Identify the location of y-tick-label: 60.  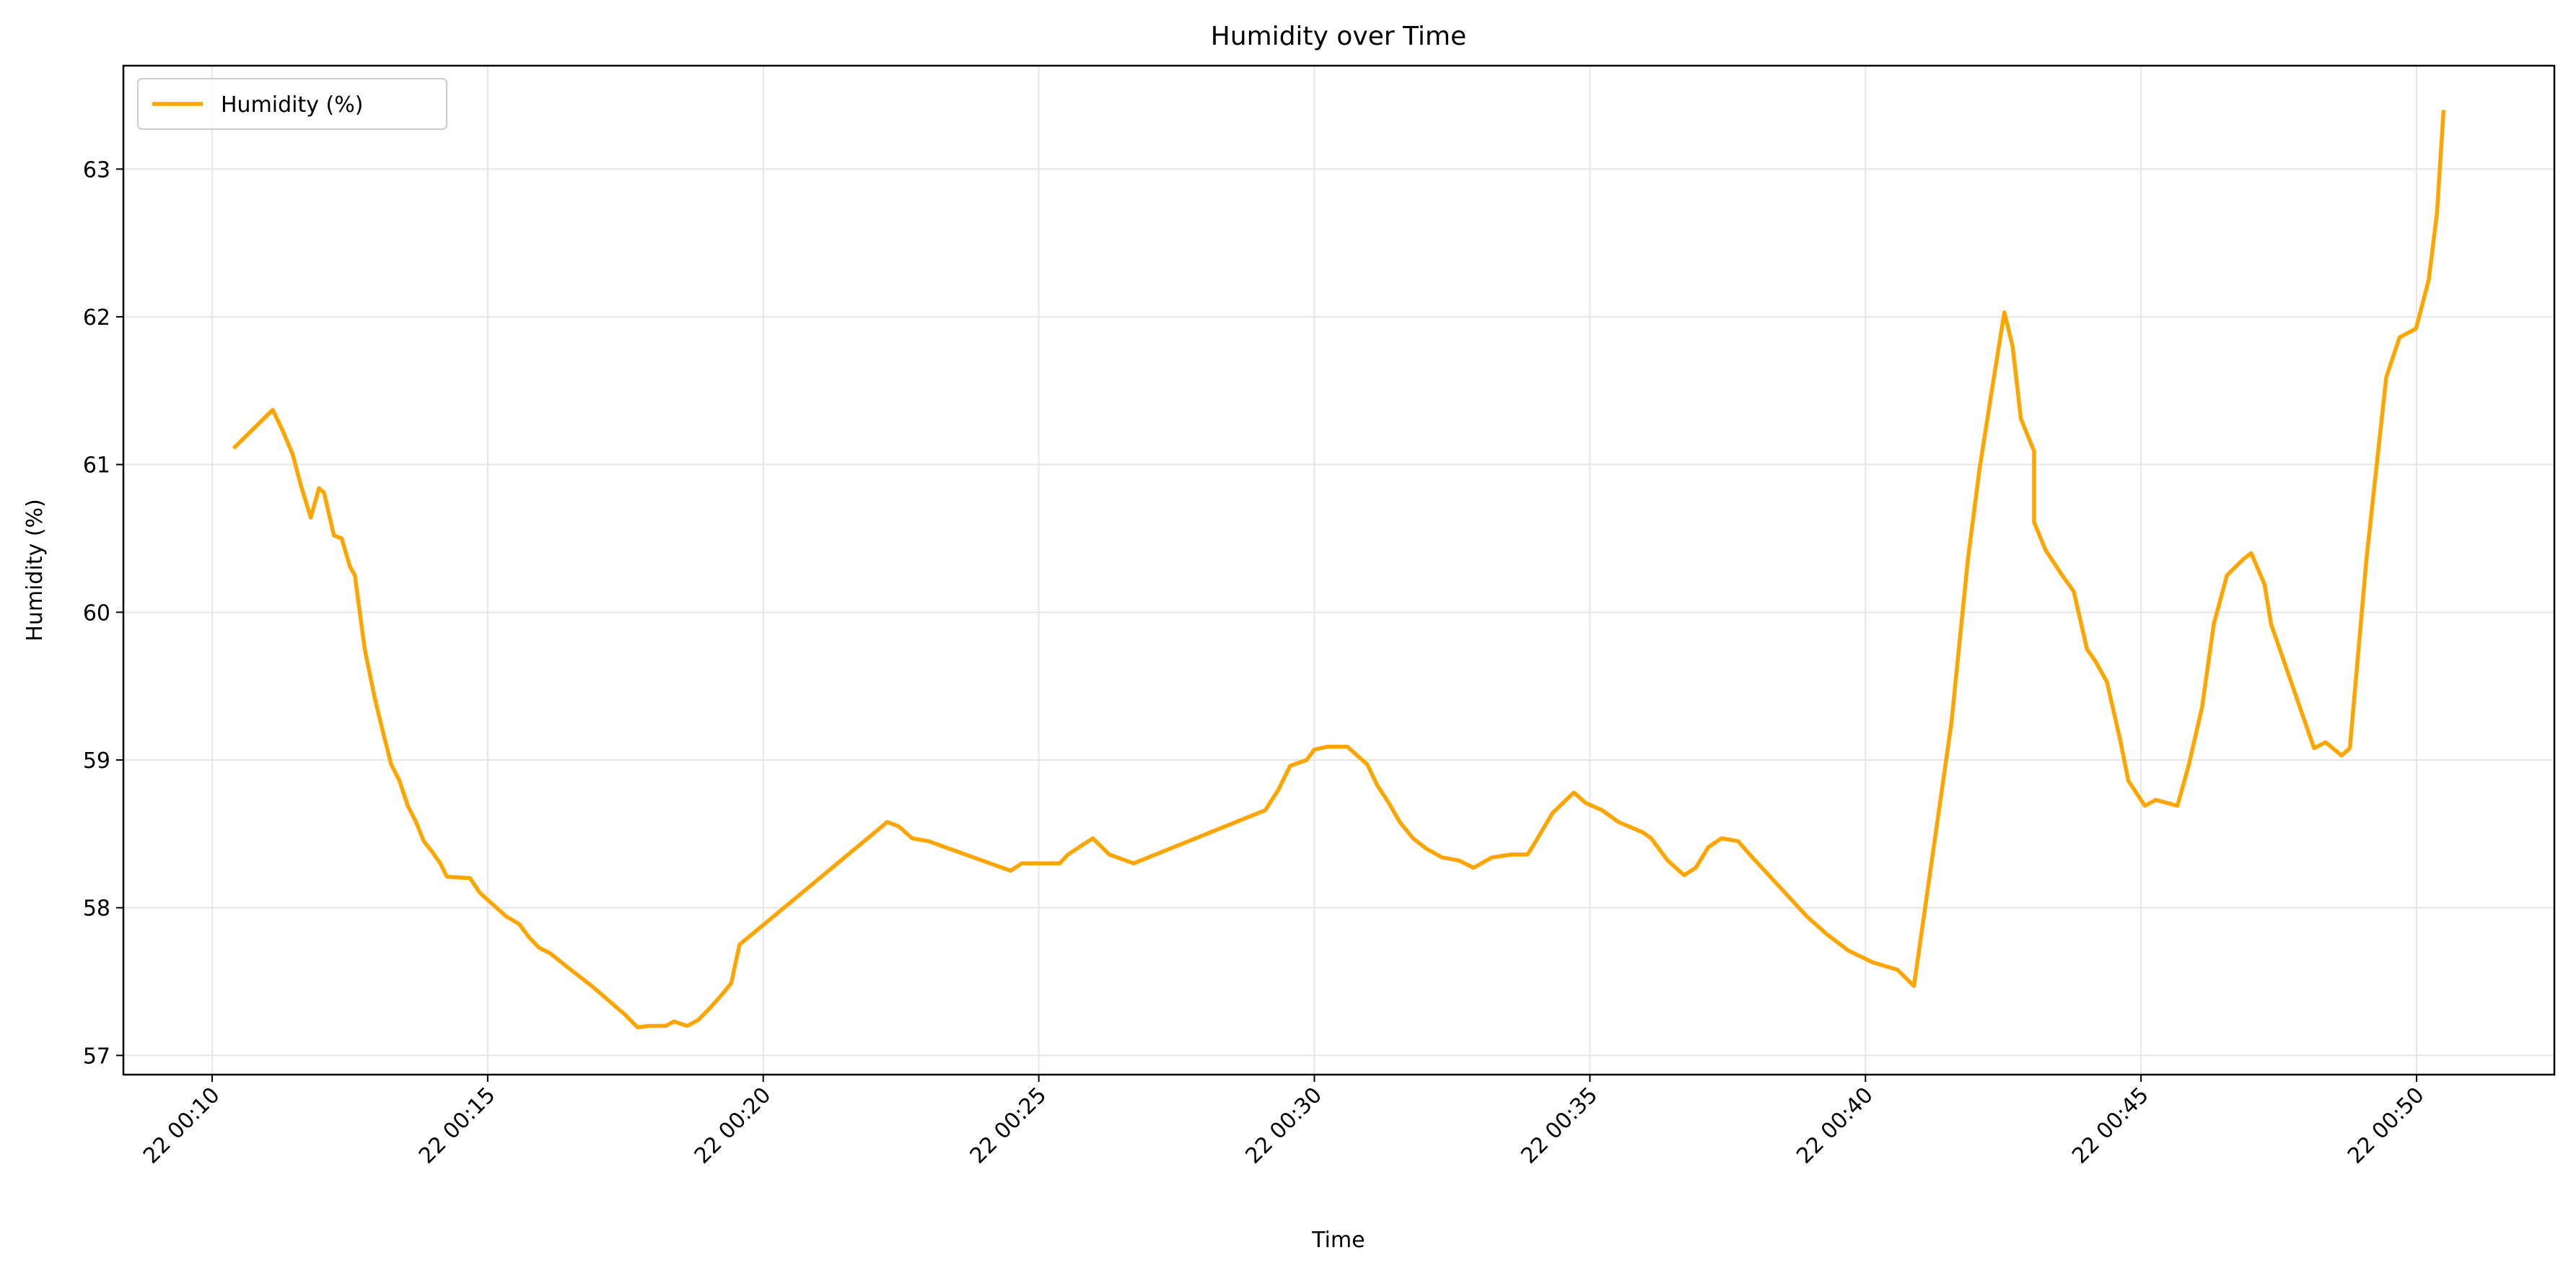
(97, 613).